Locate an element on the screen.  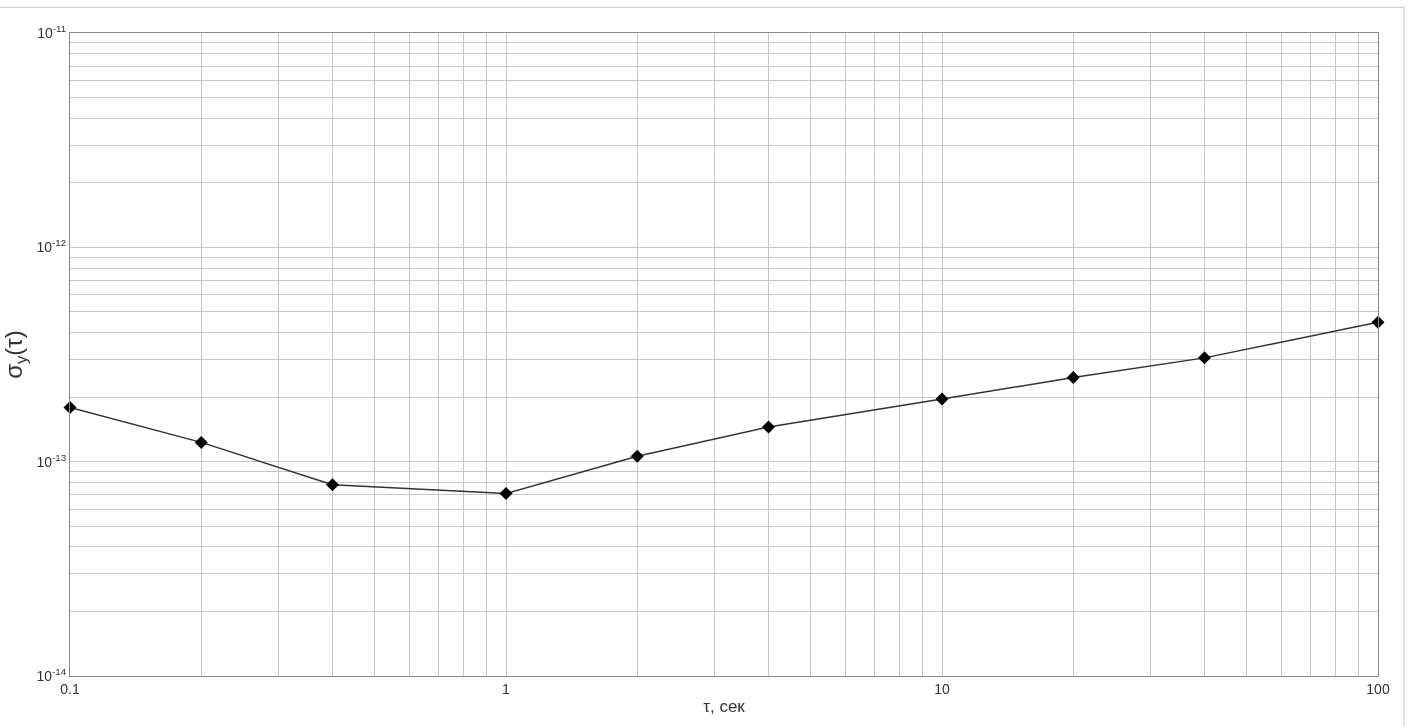
x-tick-label: 100 is located at coordinates (1378, 688).